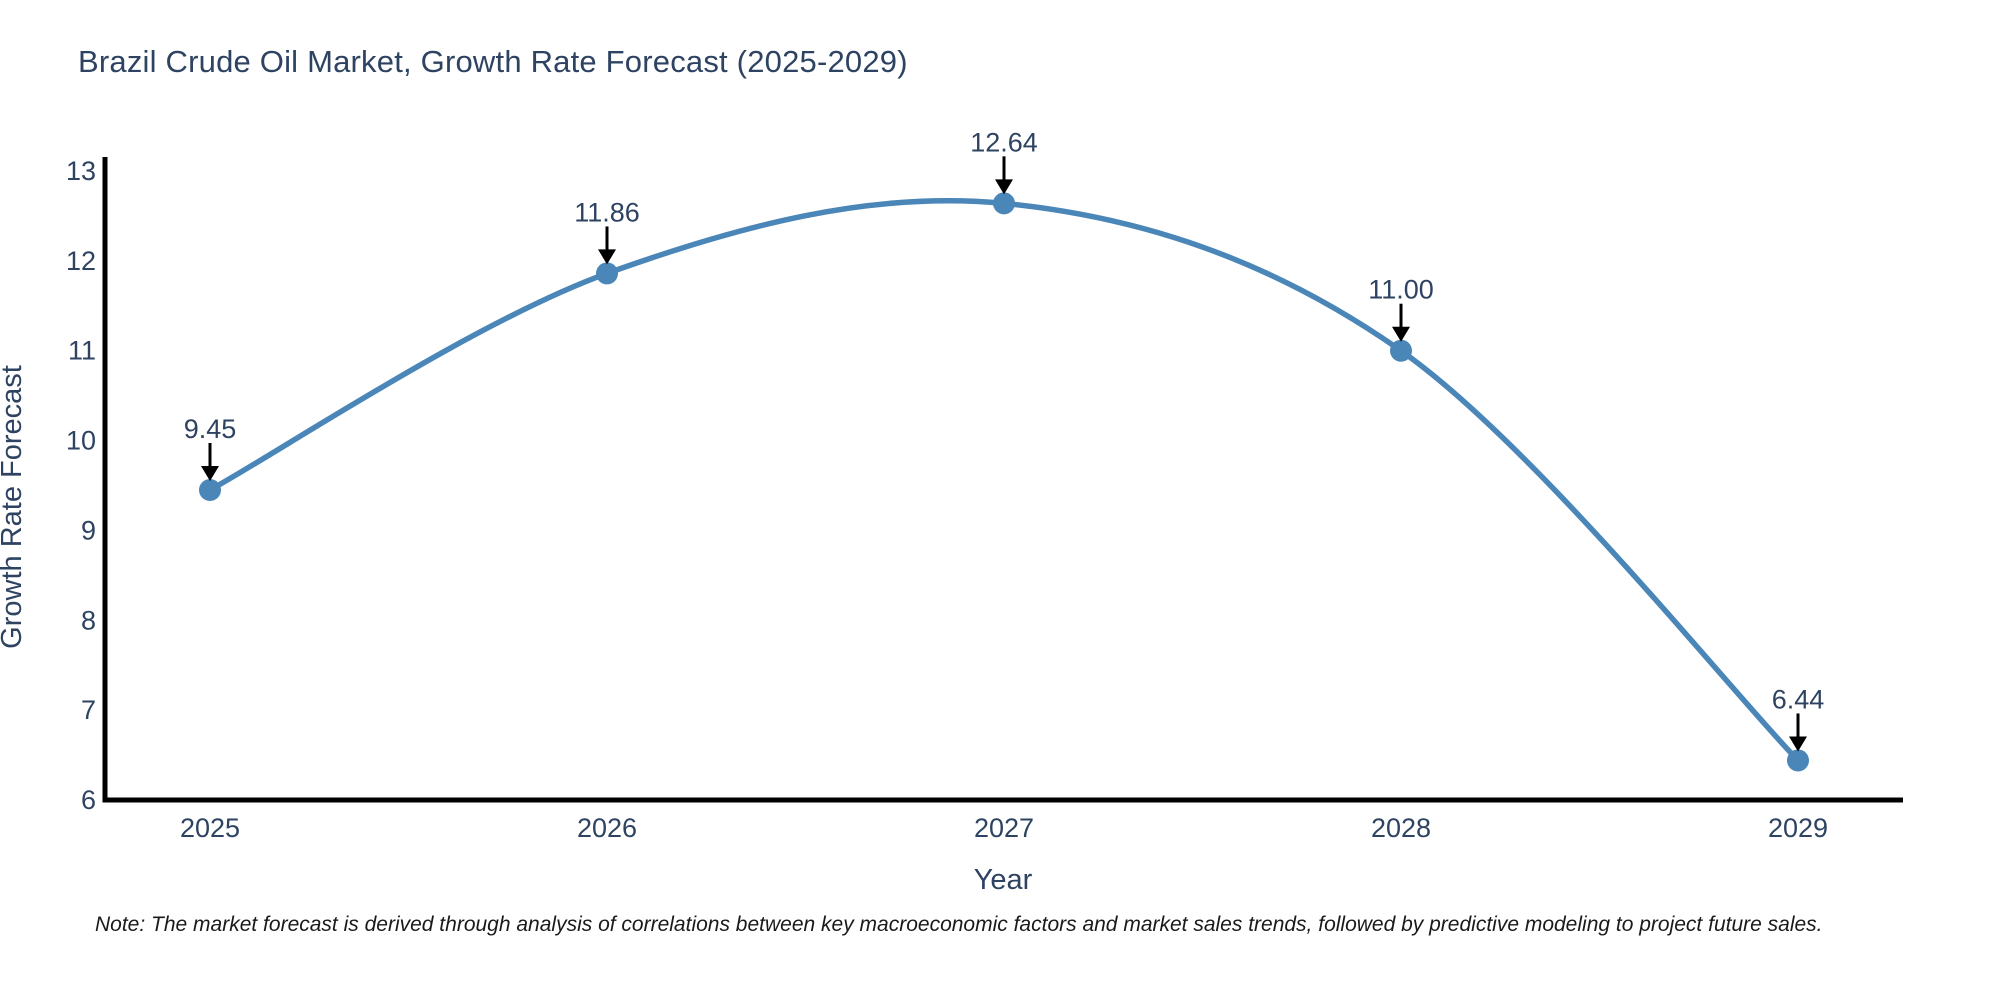 The image size is (2000, 1000). I want to click on x-tick-label: 2029, so click(1798, 828).